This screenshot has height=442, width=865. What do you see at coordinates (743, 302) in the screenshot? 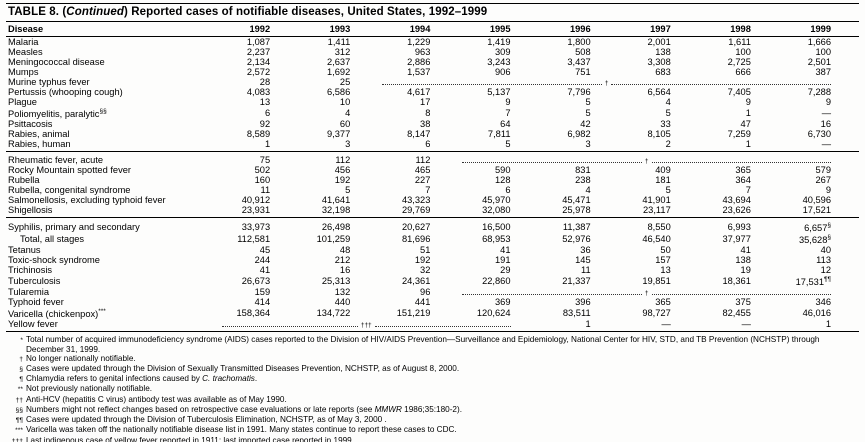
I see `case-count: 375` at bounding box center [743, 302].